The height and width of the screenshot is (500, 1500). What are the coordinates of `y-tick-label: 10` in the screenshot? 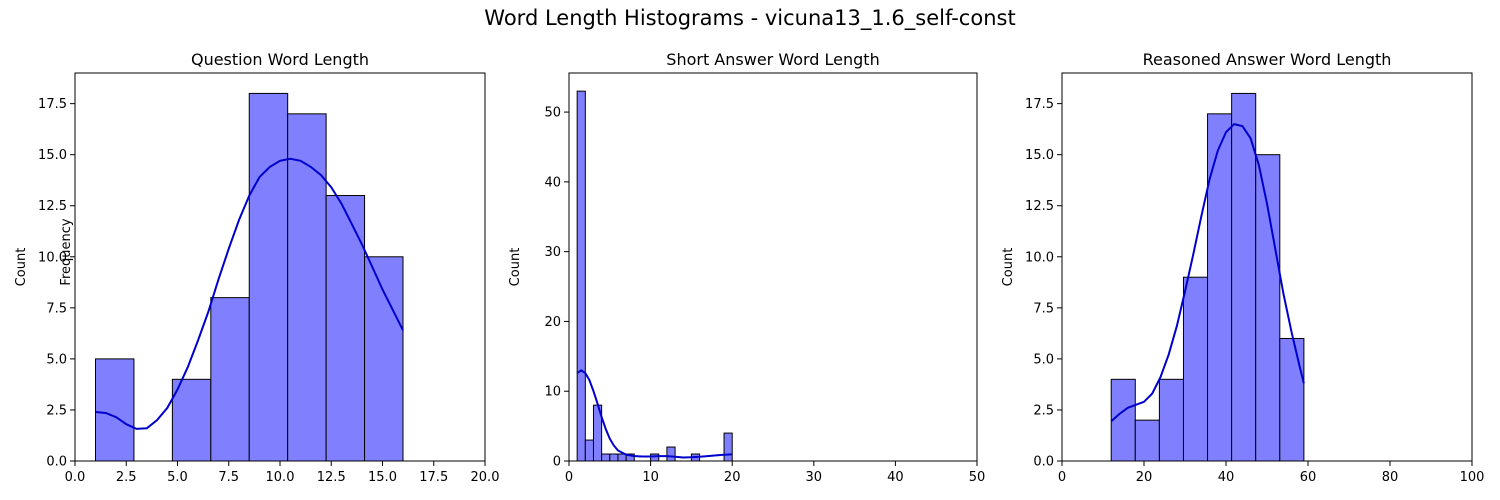 It's located at (552, 392).